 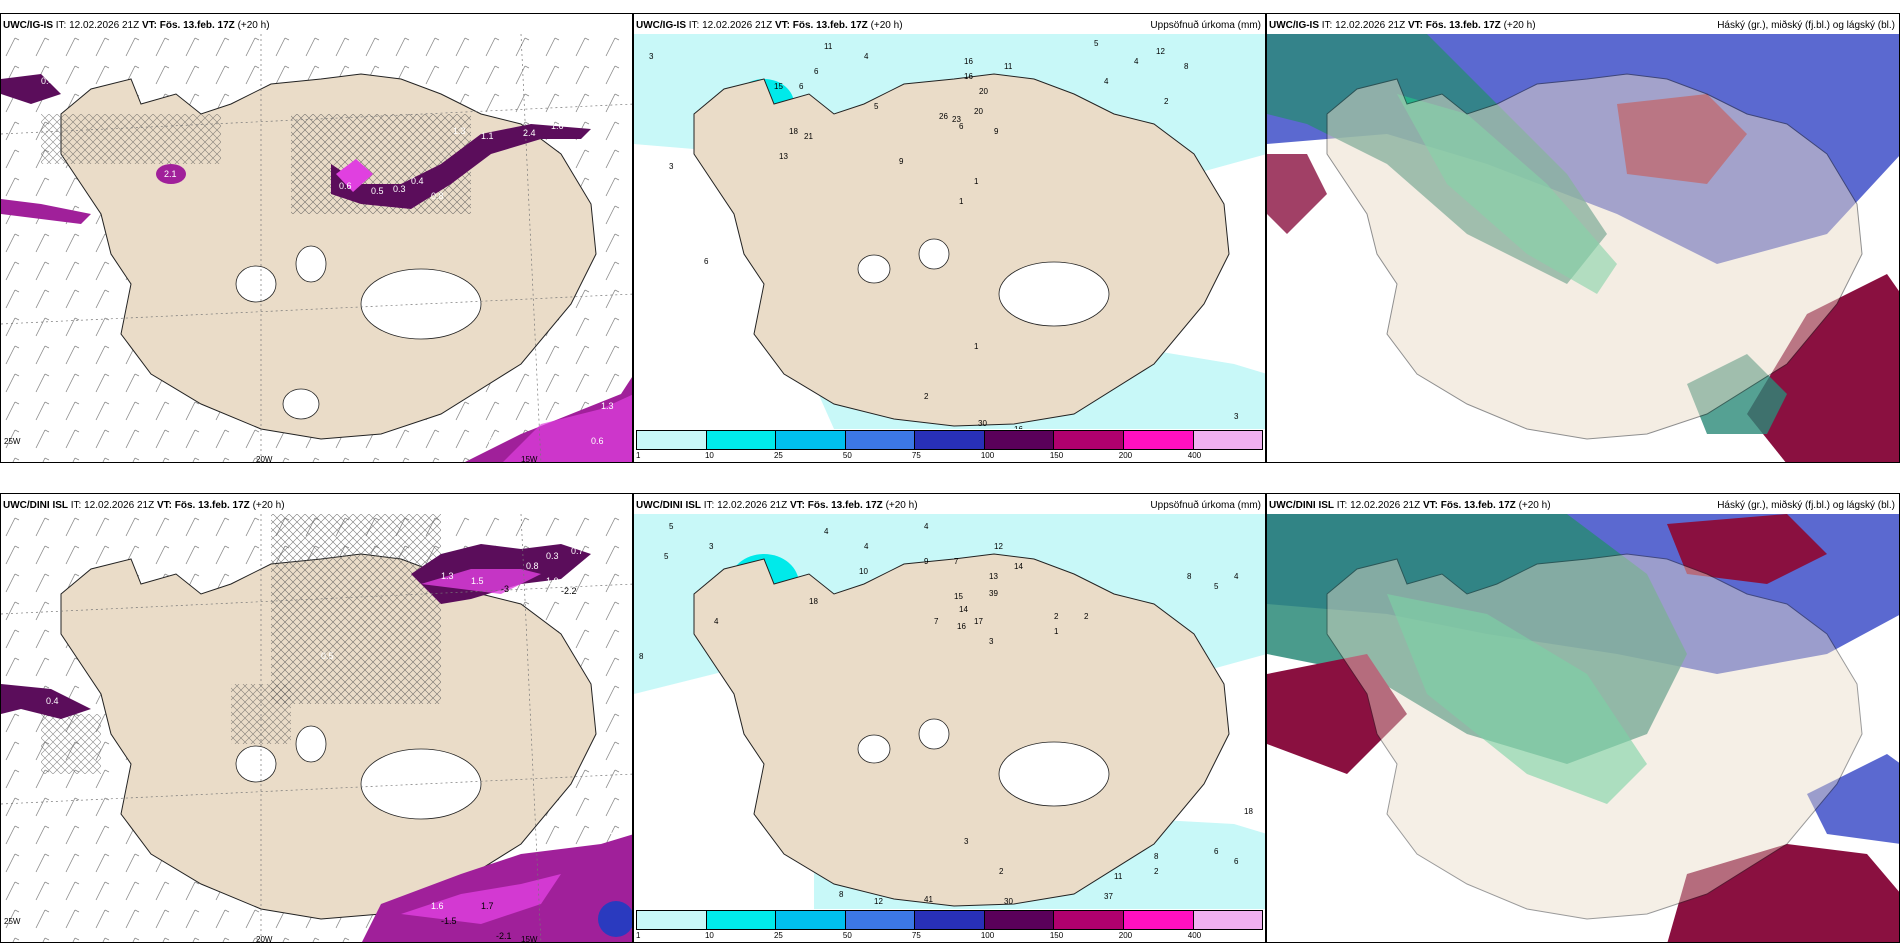 What do you see at coordinates (778, 455) in the screenshot?
I see `legend-tick: 25` at bounding box center [778, 455].